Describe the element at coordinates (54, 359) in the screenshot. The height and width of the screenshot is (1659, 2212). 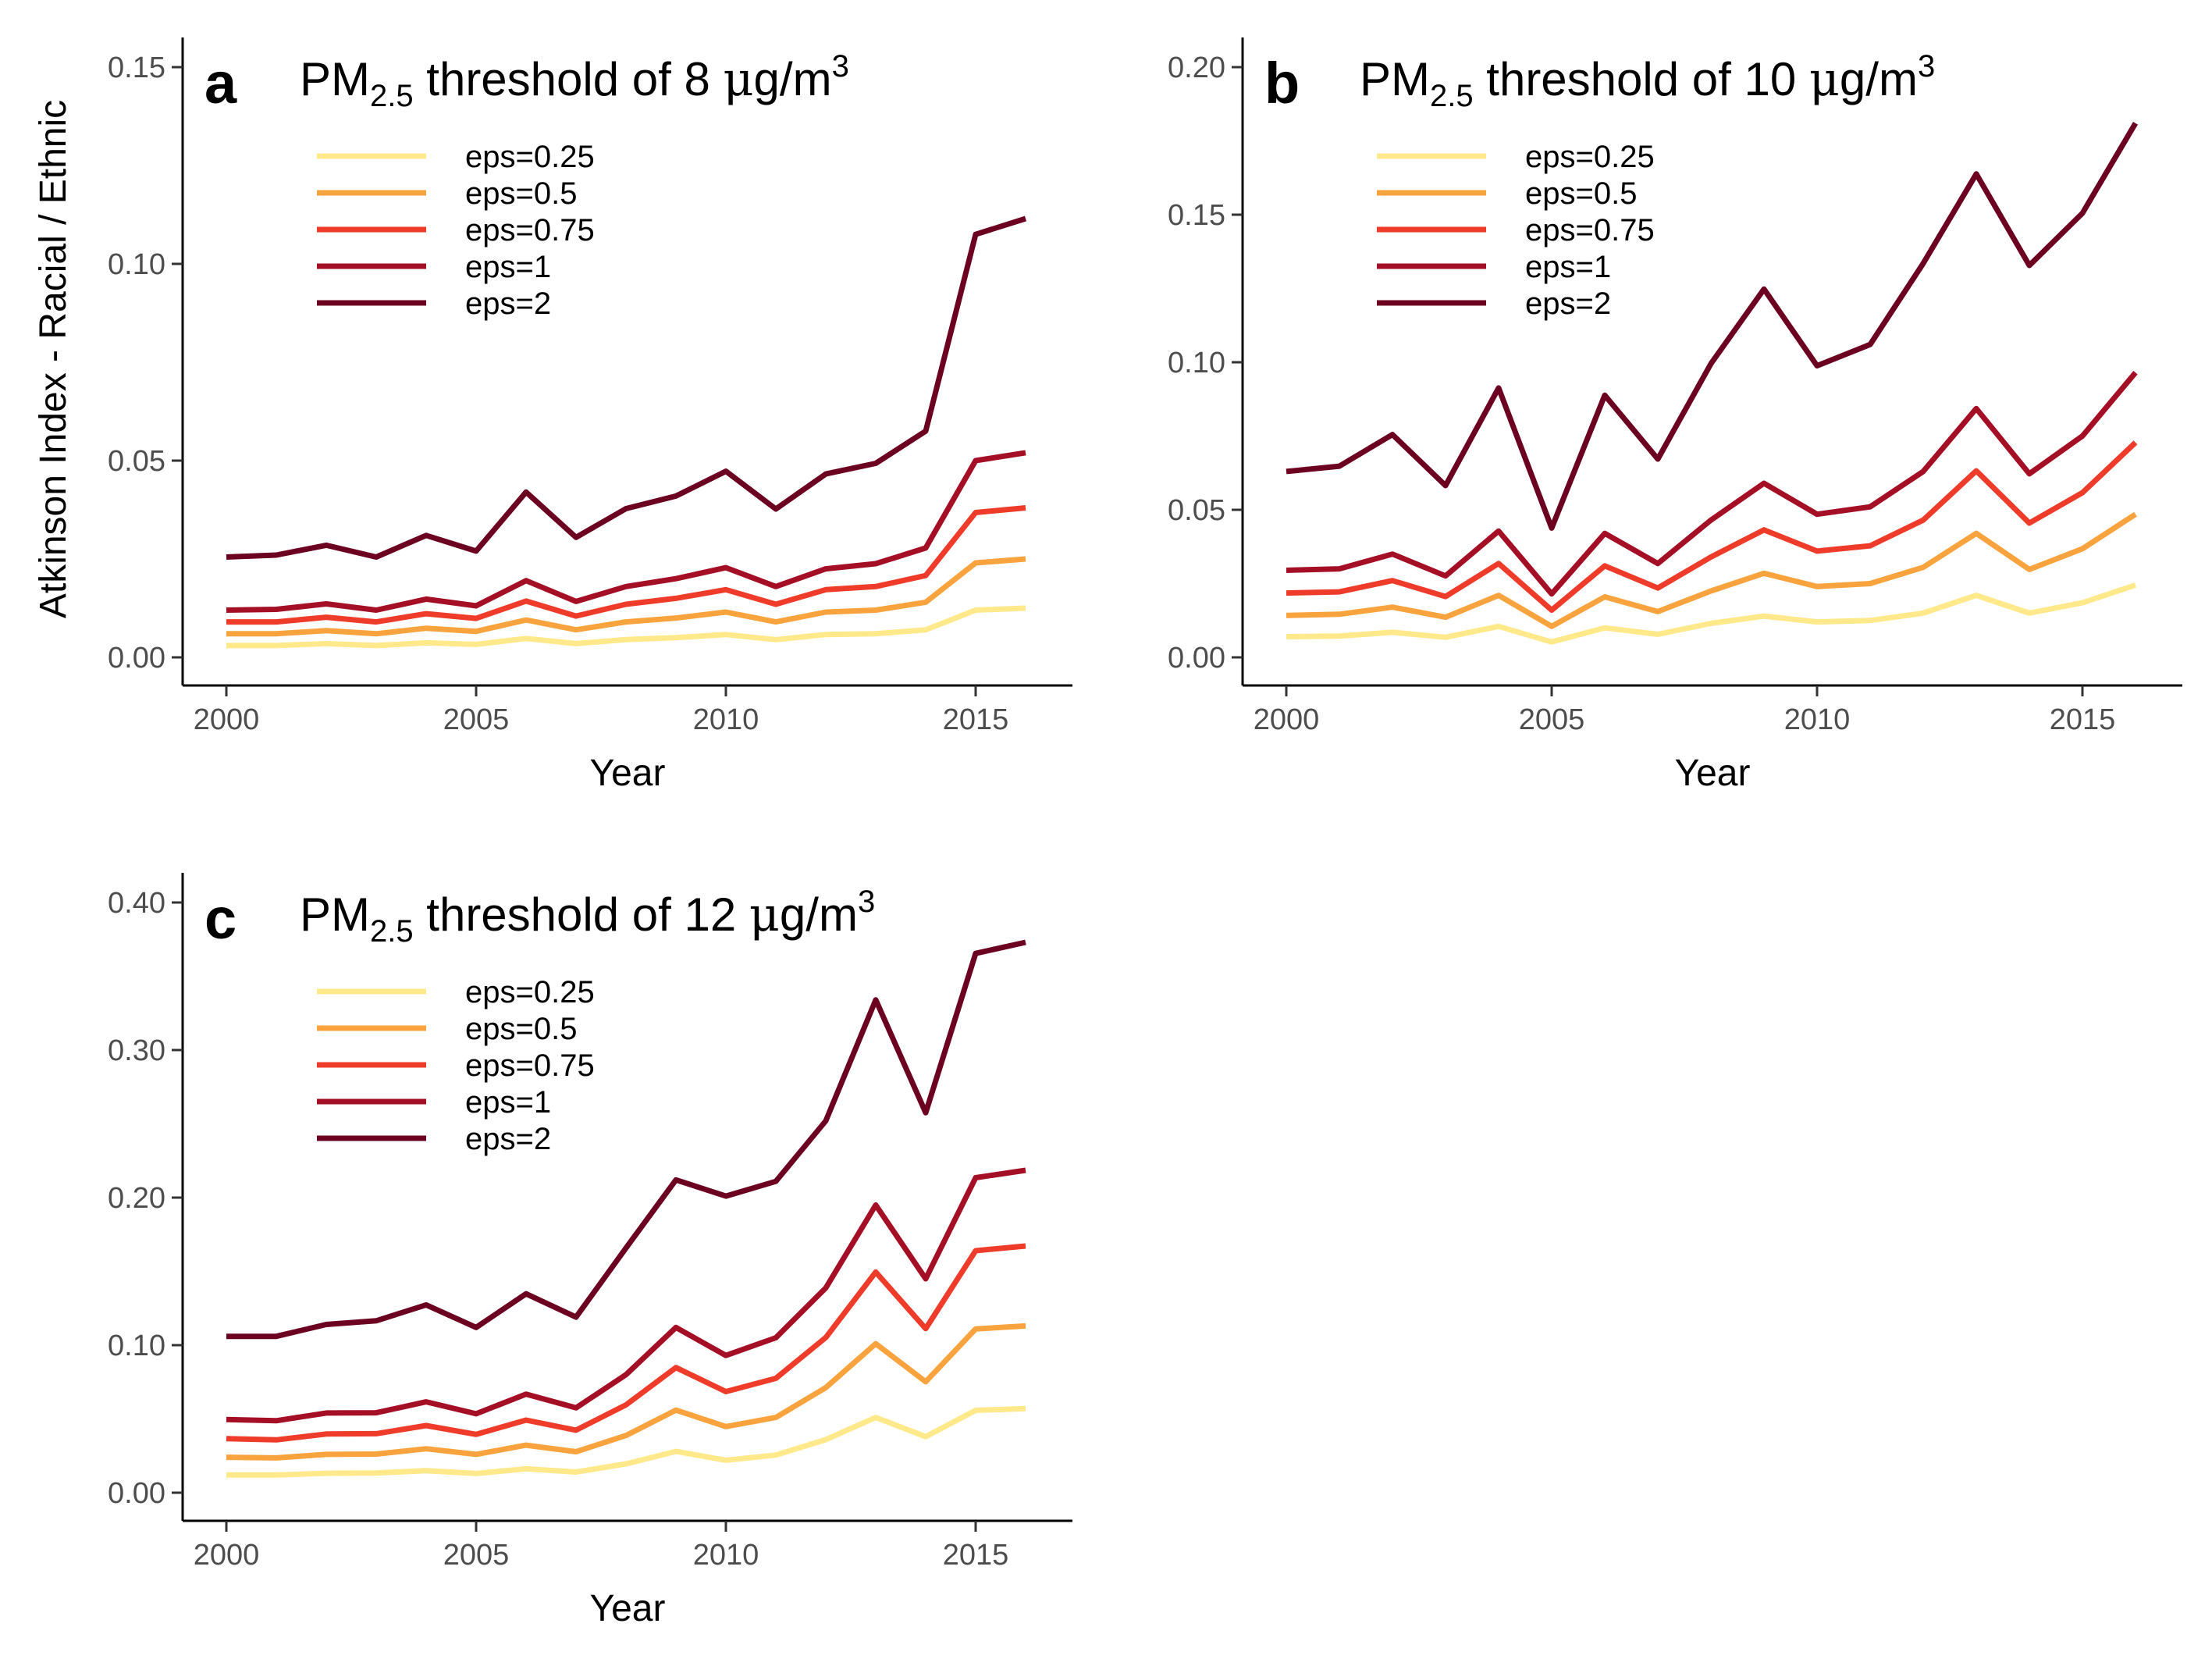
I see `shared-y-axis-title: Atkinson Index - Racial / Ethnic` at that location.